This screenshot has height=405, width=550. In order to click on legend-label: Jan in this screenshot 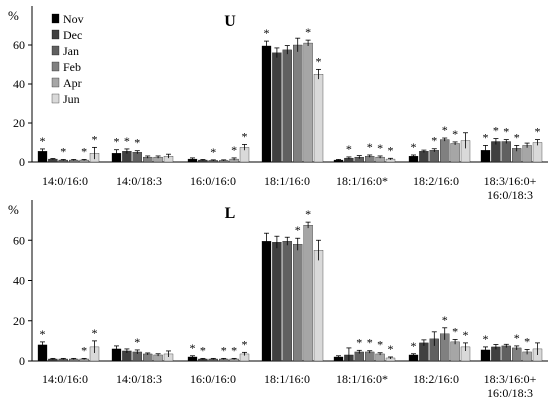, I will do `click(71, 51)`.